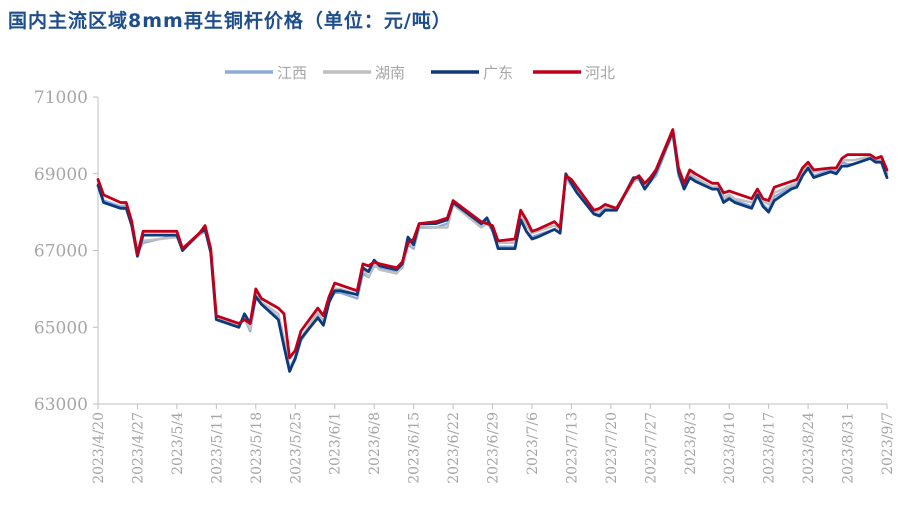 The width and height of the screenshot is (913, 516). I want to click on x-tick-label: 2023/5/18, so click(257, 448).